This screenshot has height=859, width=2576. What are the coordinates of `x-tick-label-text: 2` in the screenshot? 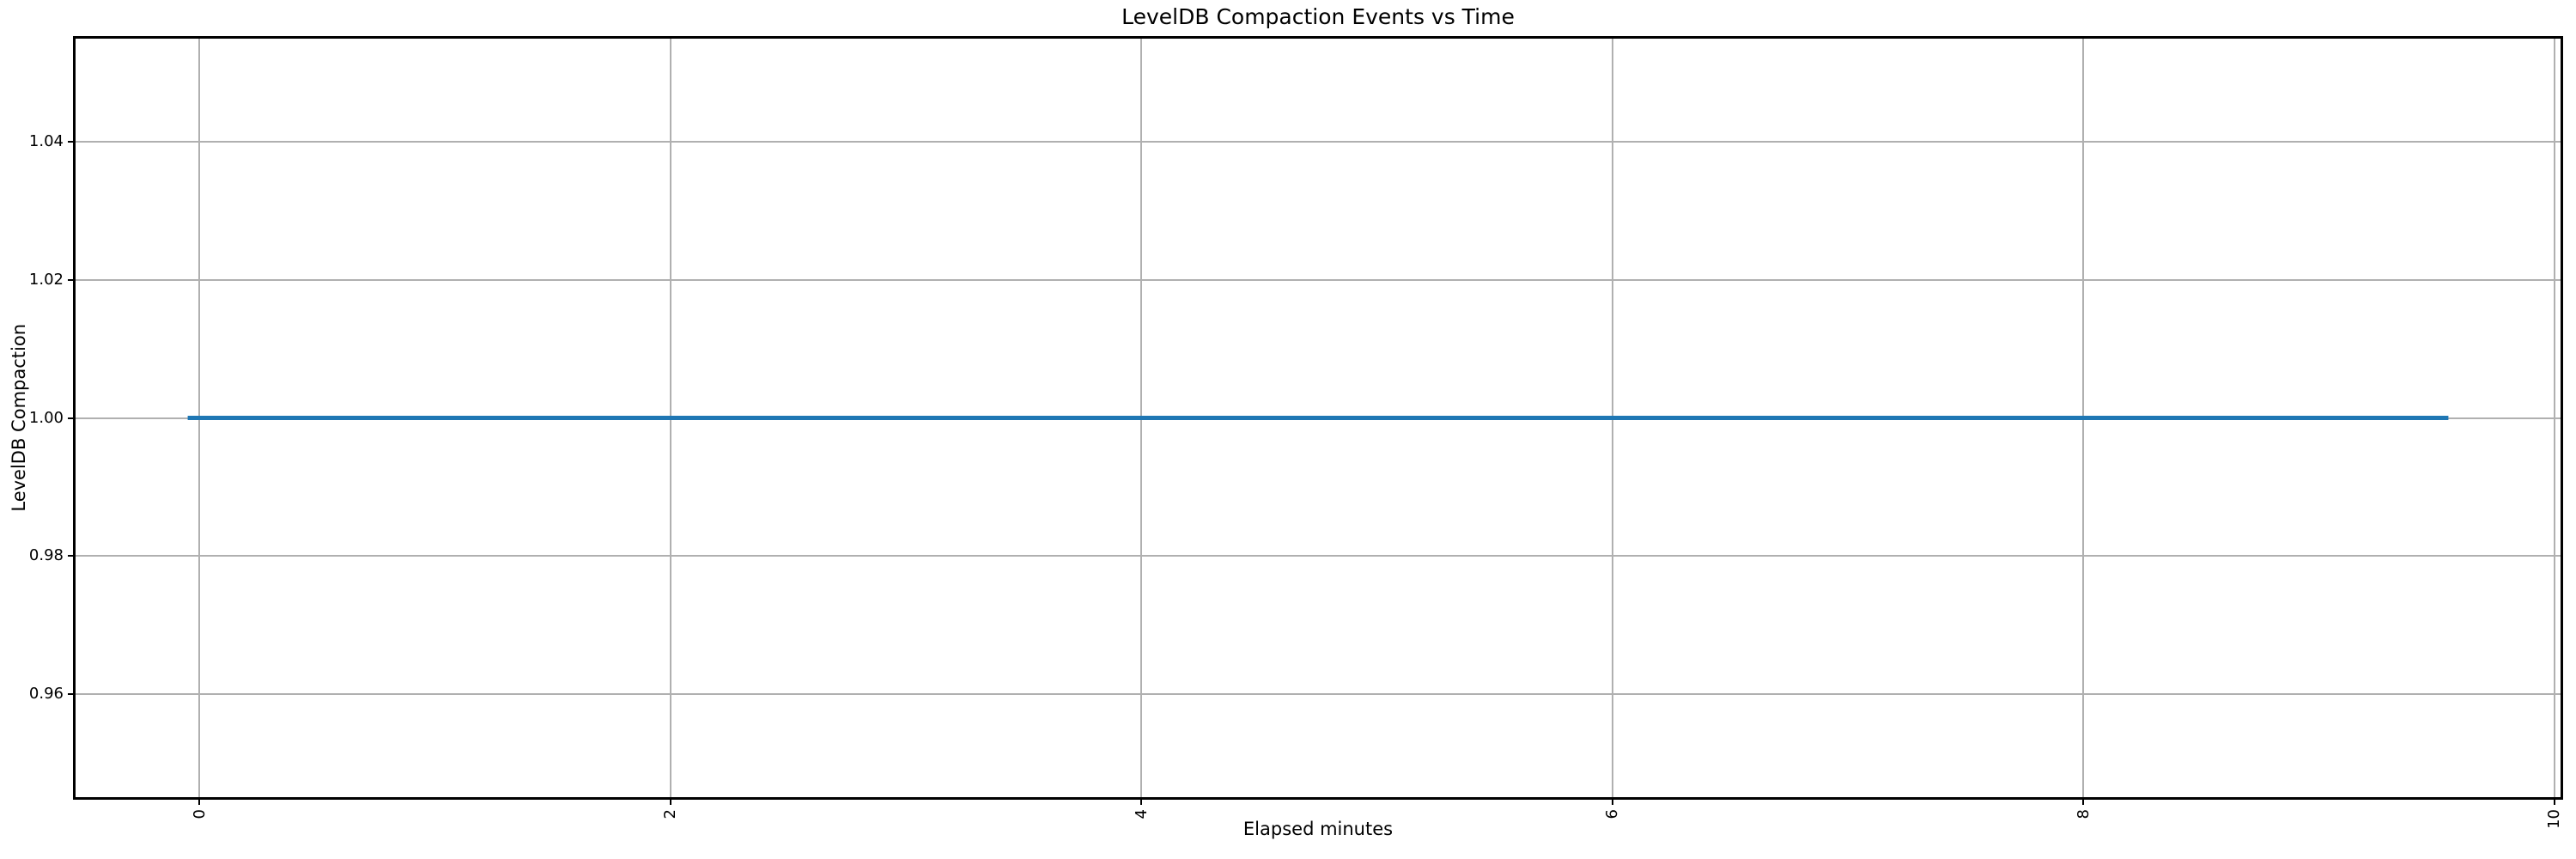 It's located at (671, 814).